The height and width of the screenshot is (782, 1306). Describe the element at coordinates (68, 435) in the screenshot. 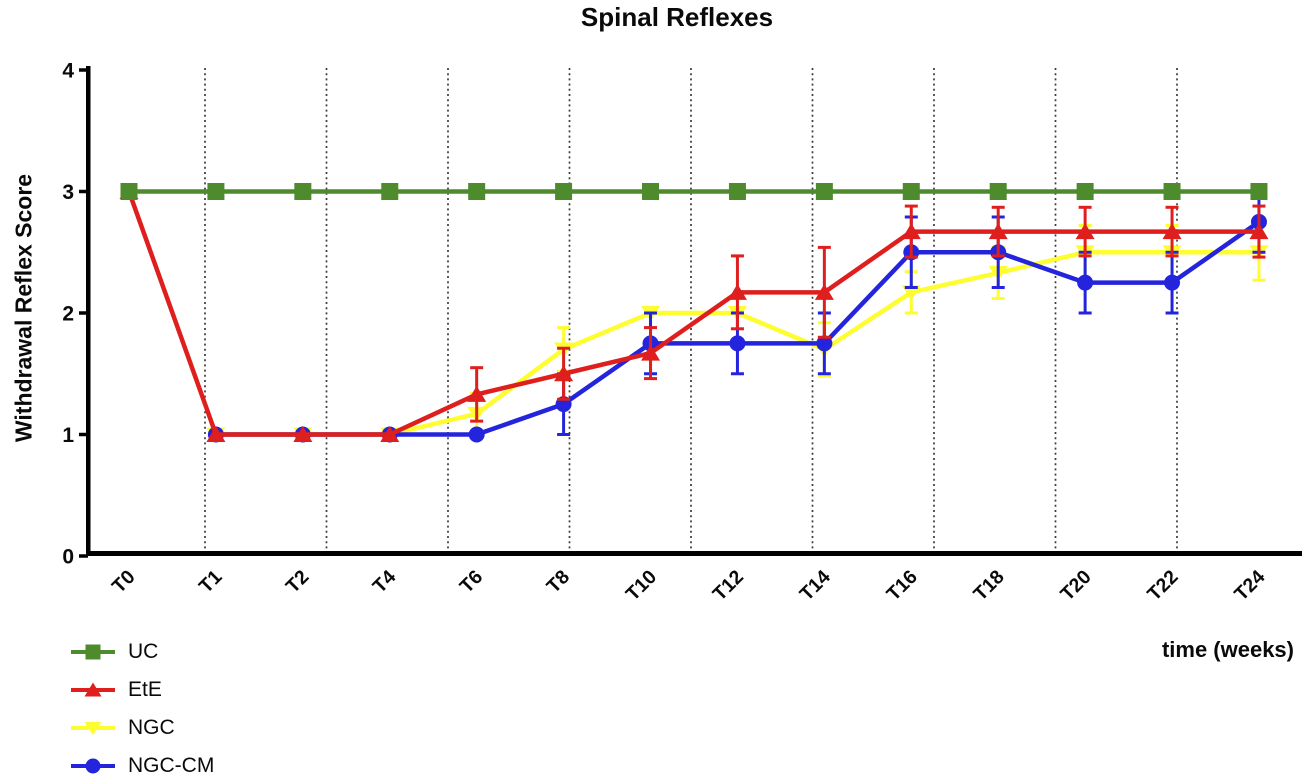

I see `y-tick-label: 1` at that location.